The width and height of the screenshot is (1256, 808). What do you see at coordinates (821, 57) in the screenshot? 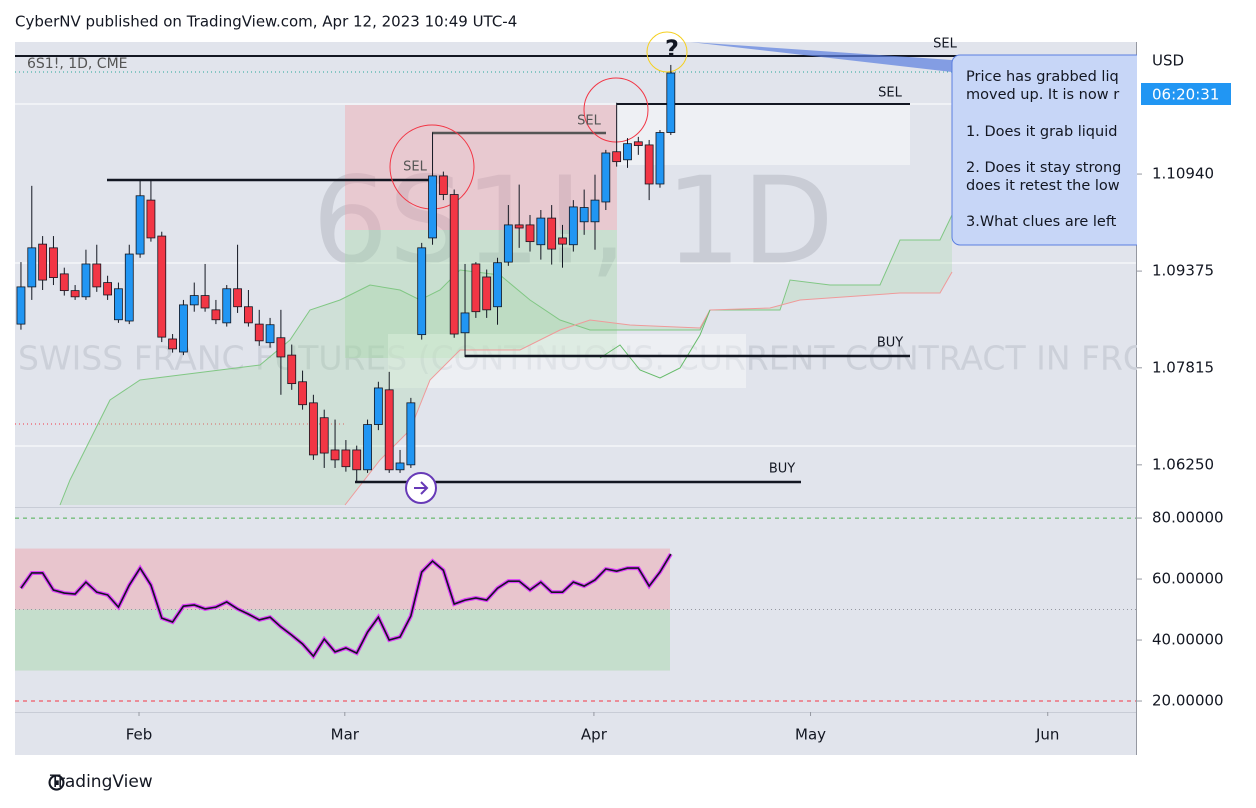
I see `callout-pointer` at bounding box center [821, 57].